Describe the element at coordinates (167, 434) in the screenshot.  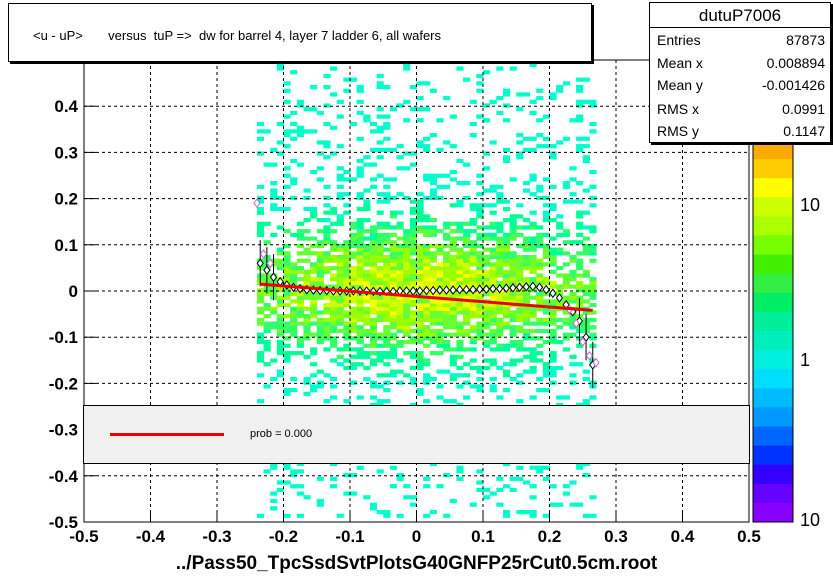
I see `fit-legend-line` at that location.